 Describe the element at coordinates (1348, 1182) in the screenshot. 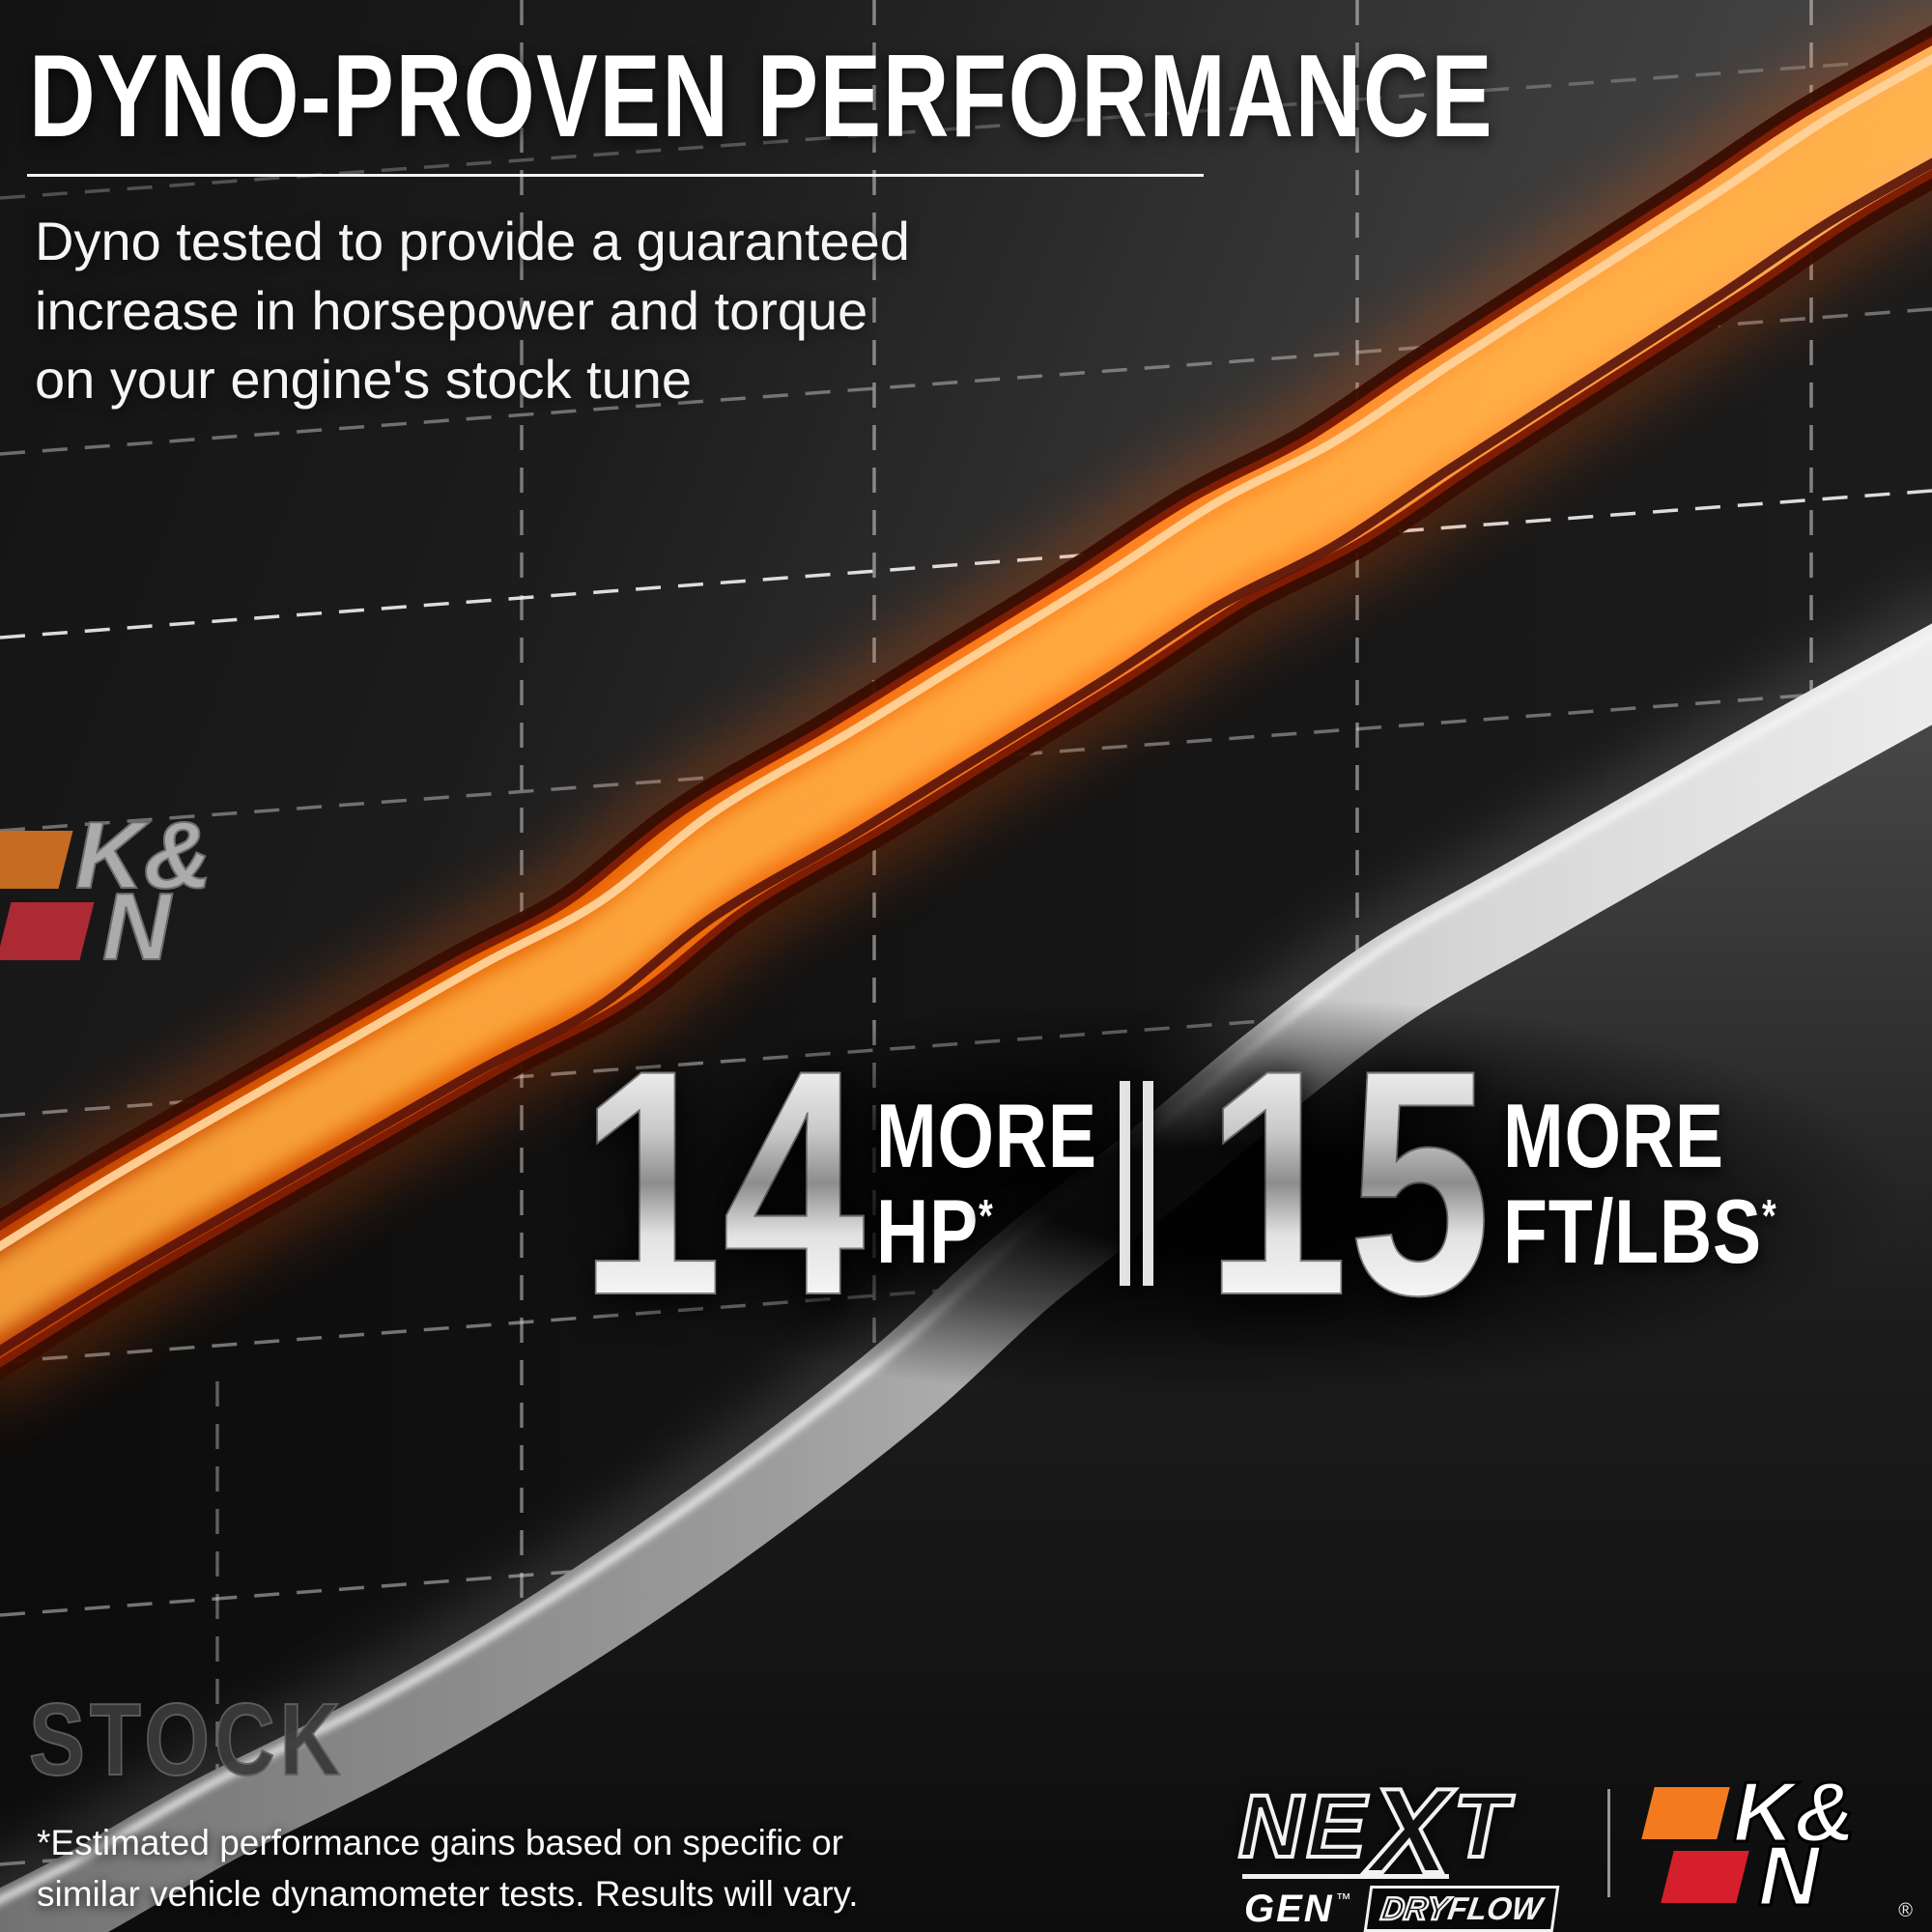

I see `stat-torque-value: 15` at that location.